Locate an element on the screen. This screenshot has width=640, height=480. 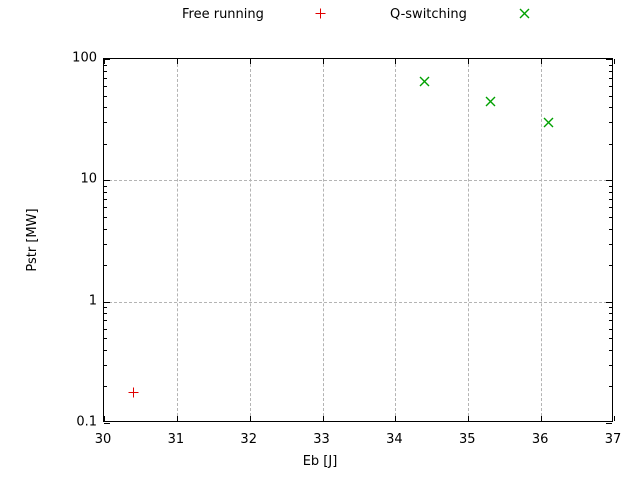
x-axis-title: Eb [J] is located at coordinates (320, 461).